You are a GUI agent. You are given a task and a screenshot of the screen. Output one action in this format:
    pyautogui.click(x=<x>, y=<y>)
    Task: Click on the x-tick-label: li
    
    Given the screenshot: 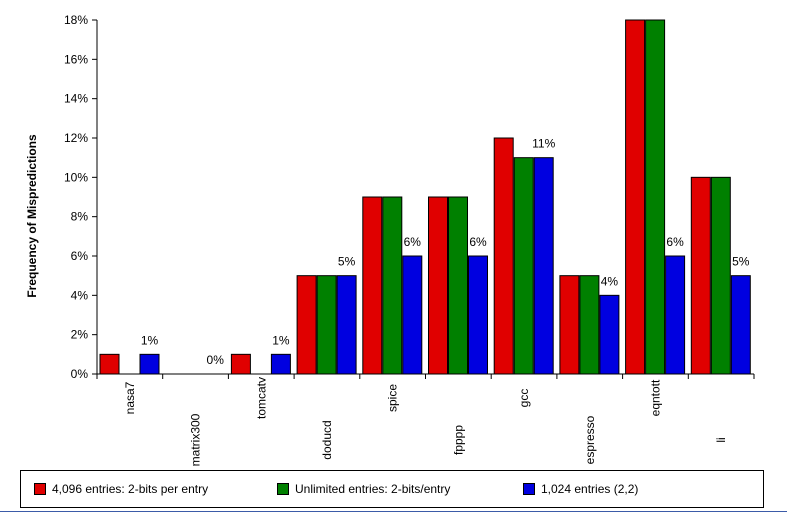 What is the action you would take?
    pyautogui.click(x=721, y=439)
    